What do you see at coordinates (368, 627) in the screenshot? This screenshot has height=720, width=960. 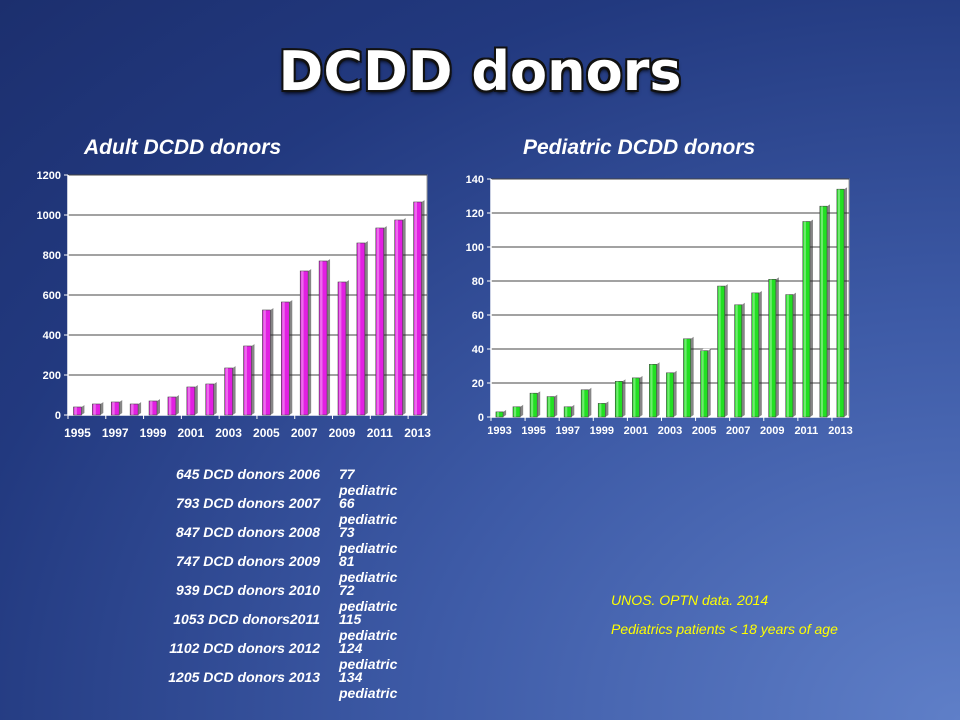 I see `stat-pediatric-2011: 115 pediatric` at bounding box center [368, 627].